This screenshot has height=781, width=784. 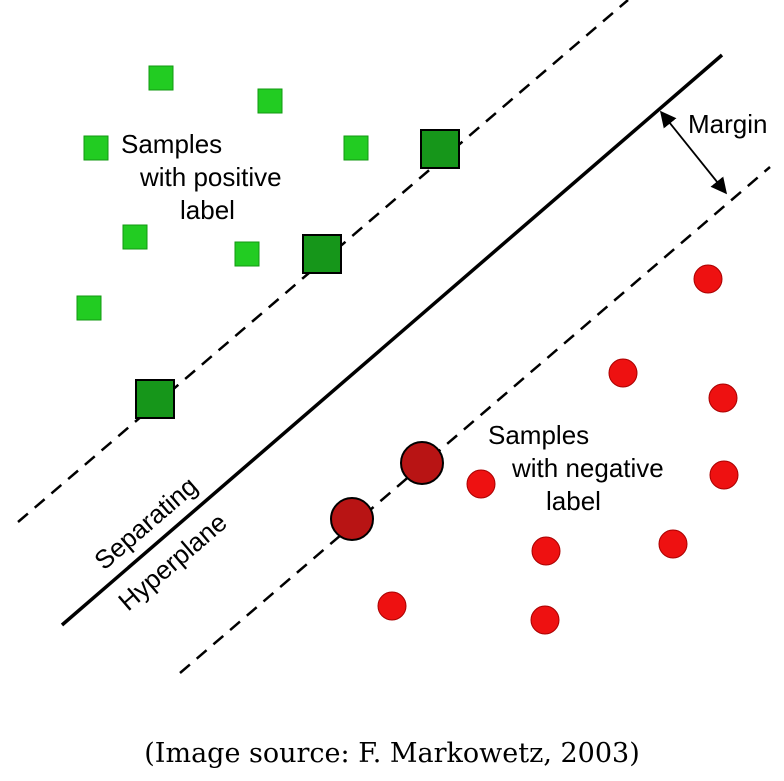 I want to click on negative-label: Samples with negative label, so click(x=579, y=468).